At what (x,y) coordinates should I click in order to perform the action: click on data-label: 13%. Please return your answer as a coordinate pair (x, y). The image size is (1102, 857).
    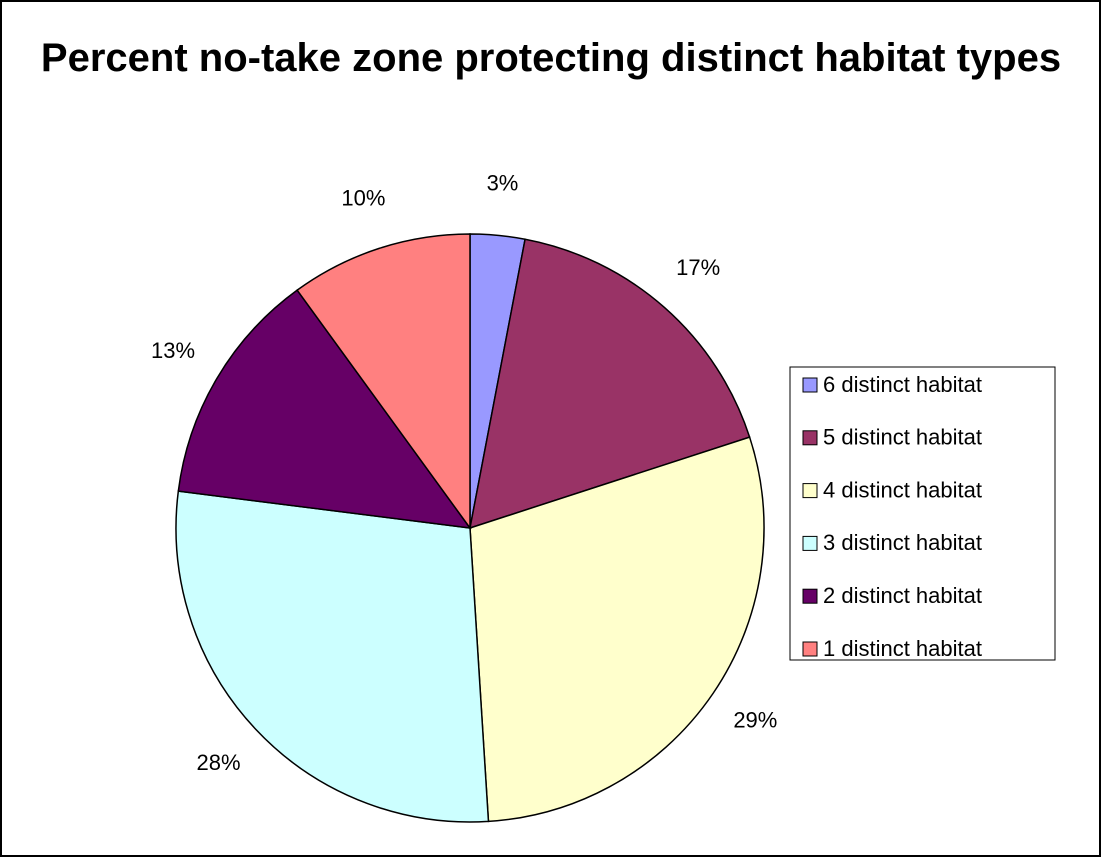
    Looking at the image, I should click on (173, 350).